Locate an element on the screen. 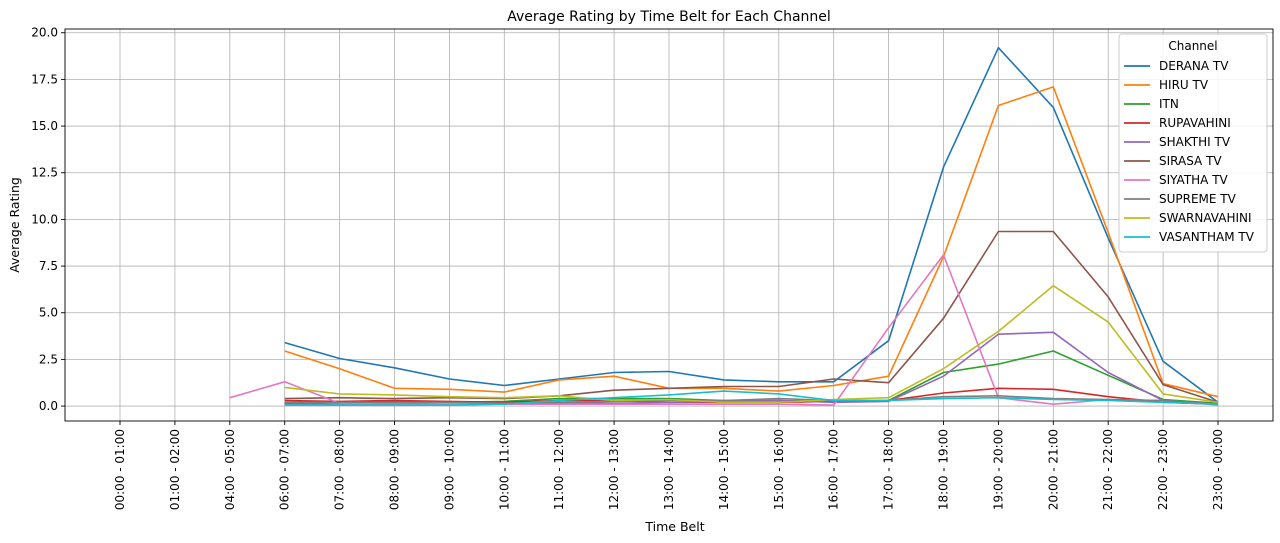 The image size is (1280, 543). x-tick-label: 15:00 - 16:00 is located at coordinates (779, 469).